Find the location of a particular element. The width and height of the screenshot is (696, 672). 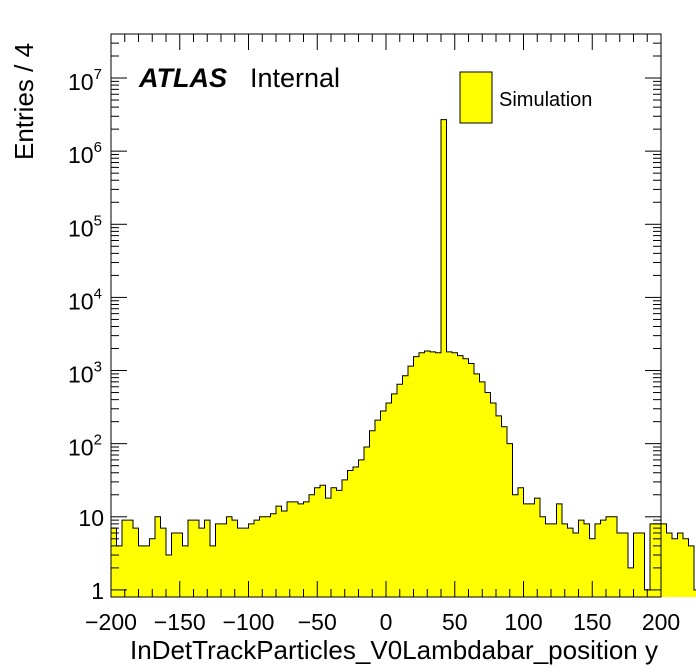

x-tick-label: −50 is located at coordinates (317, 622).